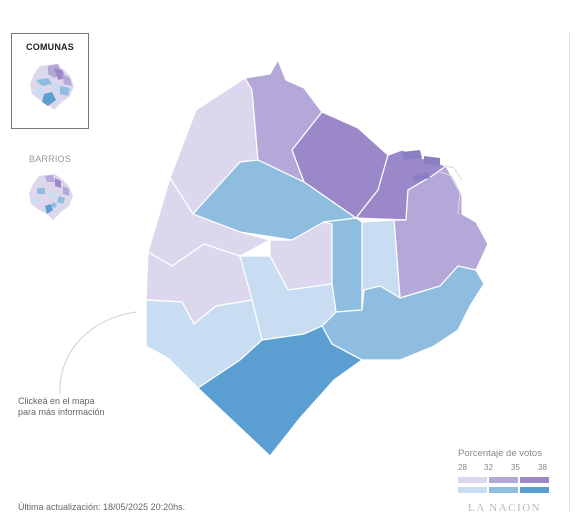 This screenshot has width=580, height=524. What do you see at coordinates (505, 508) in the screenshot?
I see `brand-logo: LA NACION` at bounding box center [505, 508].